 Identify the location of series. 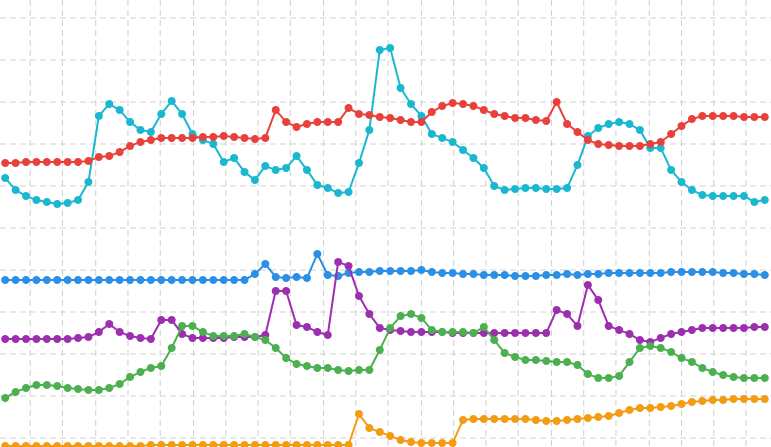
(385, 267).